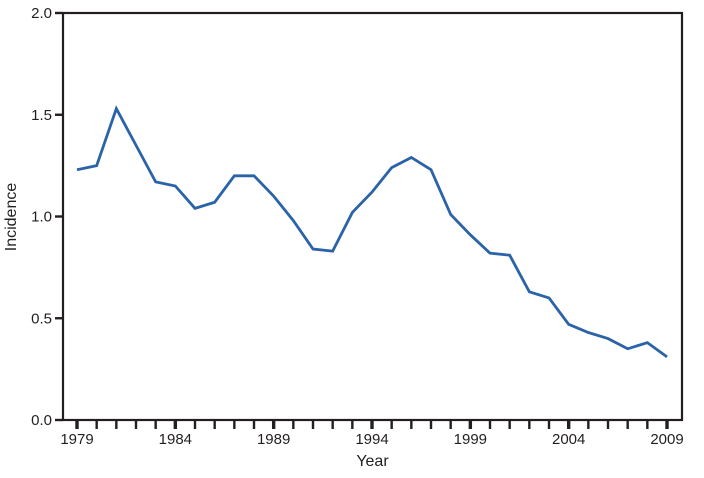 This screenshot has width=704, height=478. I want to click on y-axis-title: Incidence, so click(11, 217).